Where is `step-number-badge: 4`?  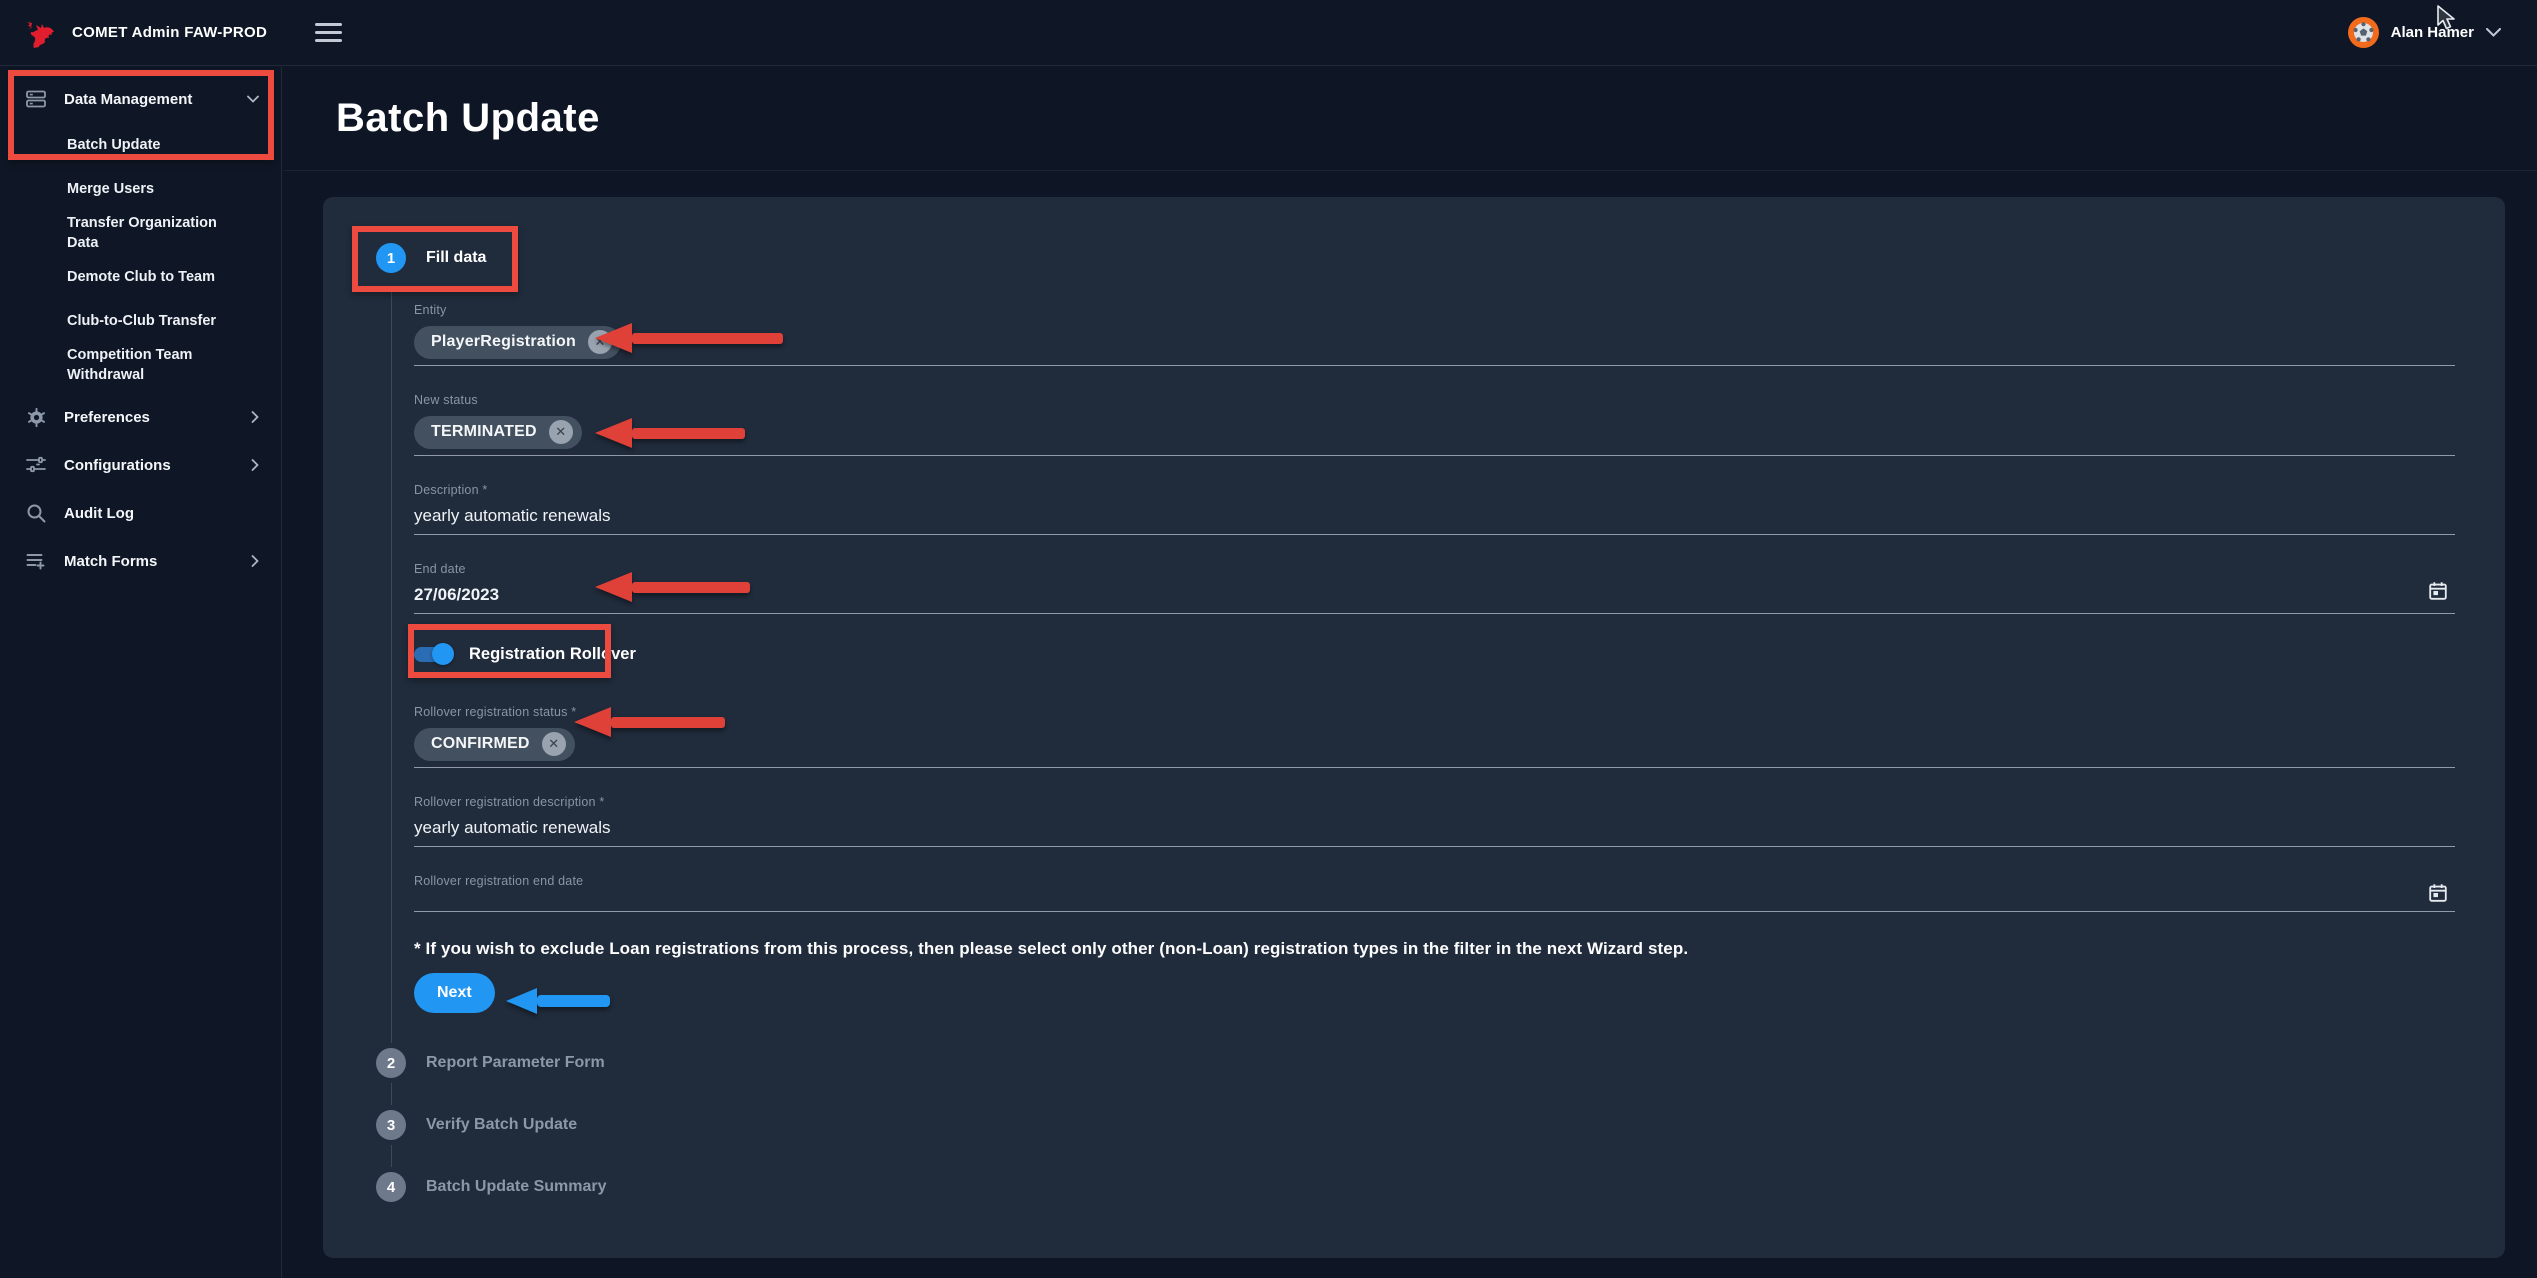 step-number-badge: 4 is located at coordinates (391, 1187).